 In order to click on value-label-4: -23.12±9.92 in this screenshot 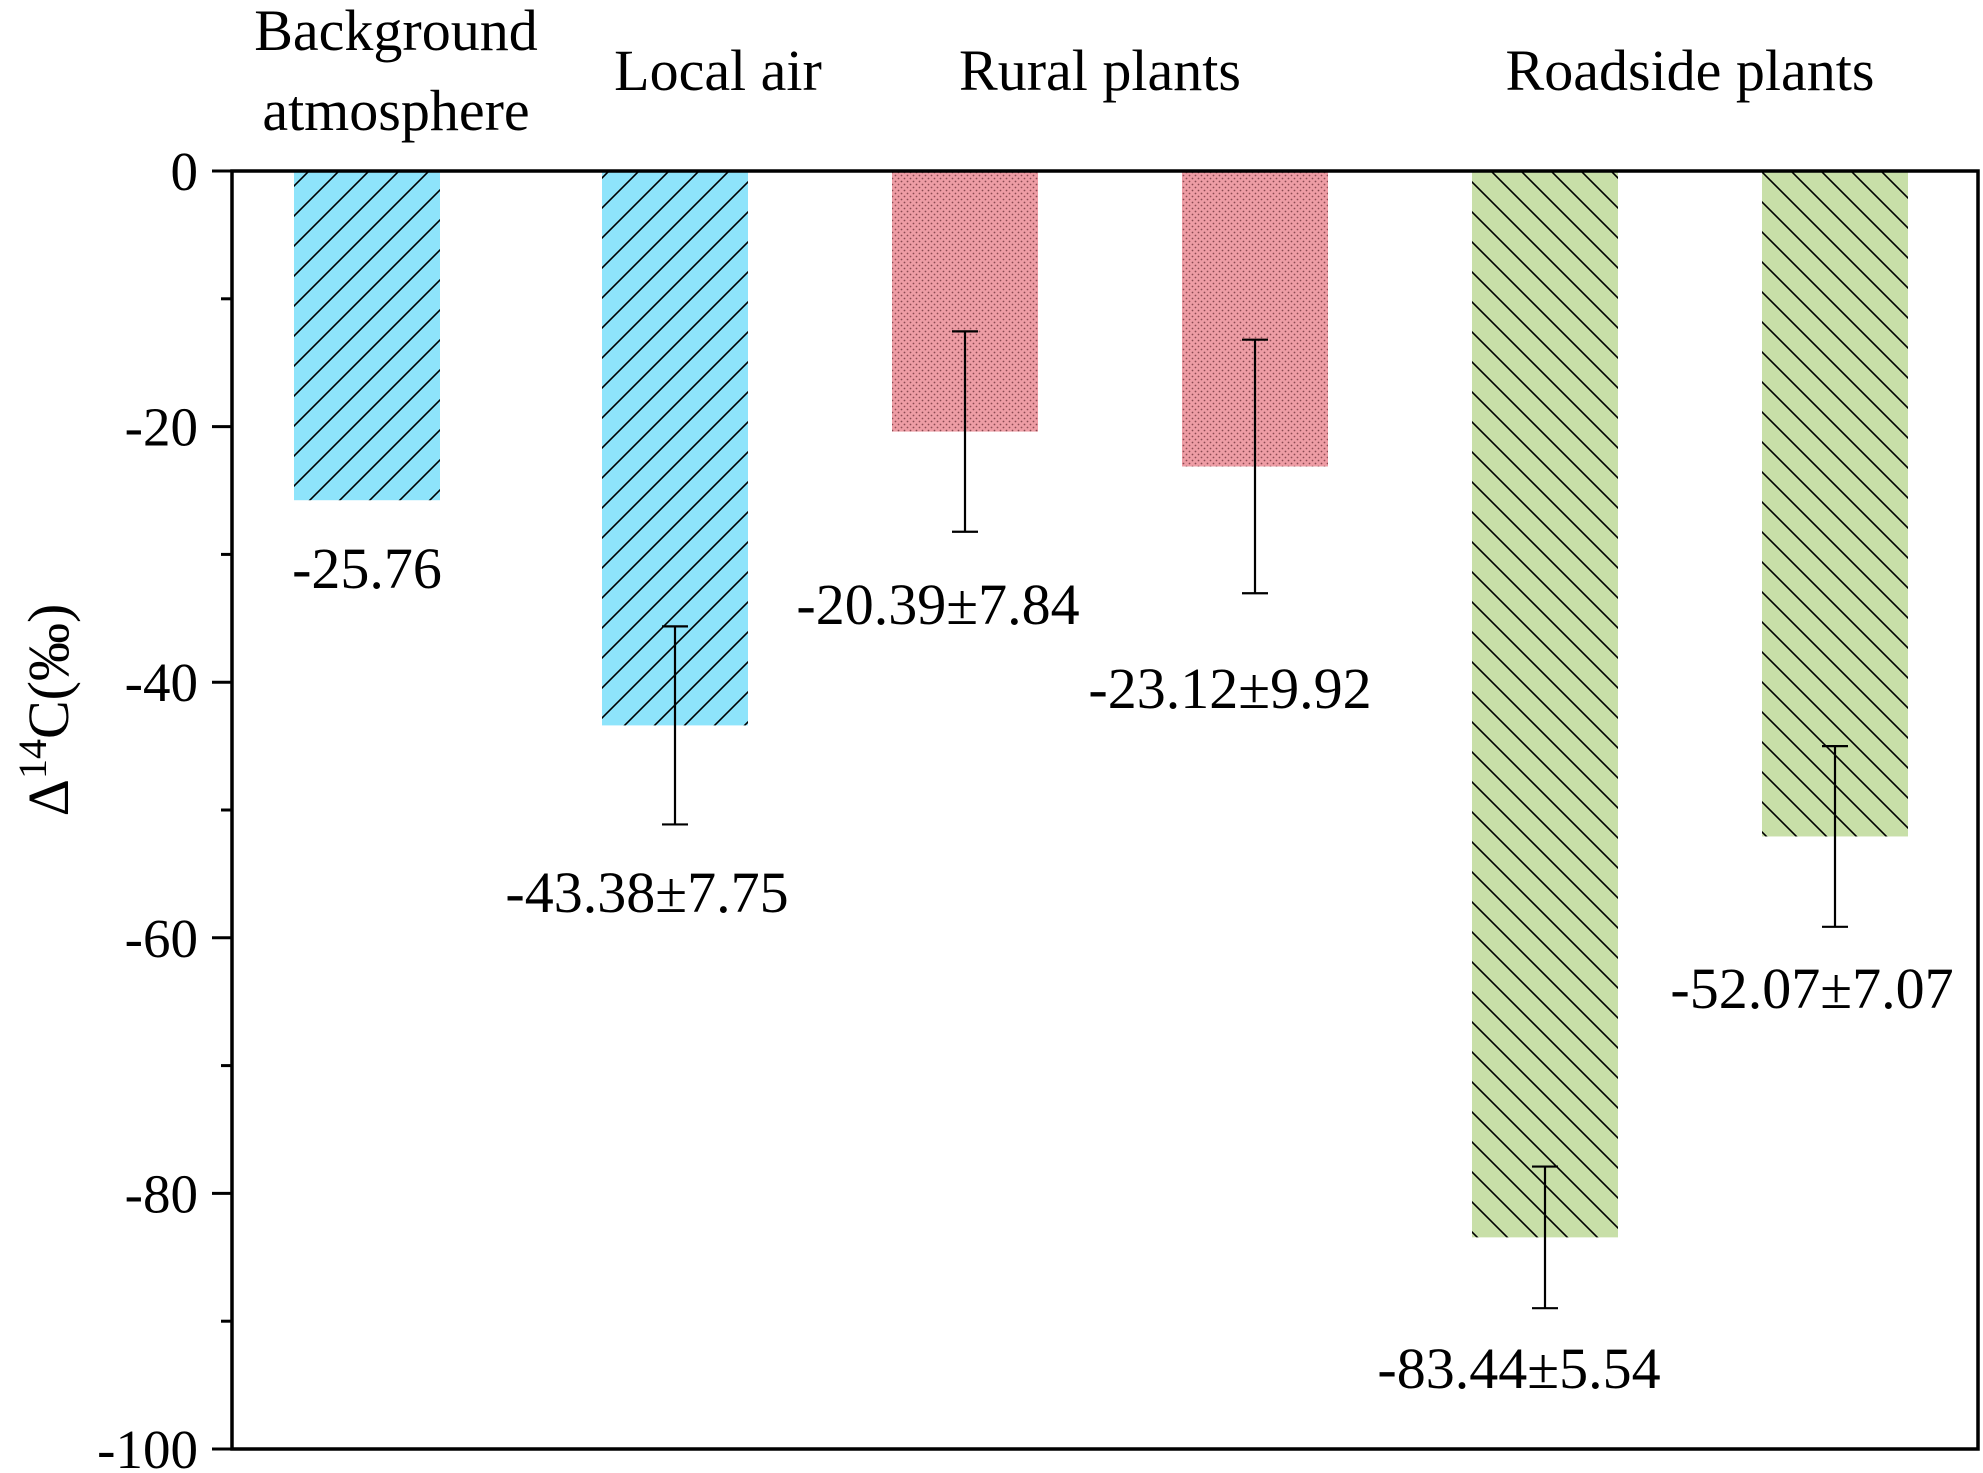, I will do `click(1229, 688)`.